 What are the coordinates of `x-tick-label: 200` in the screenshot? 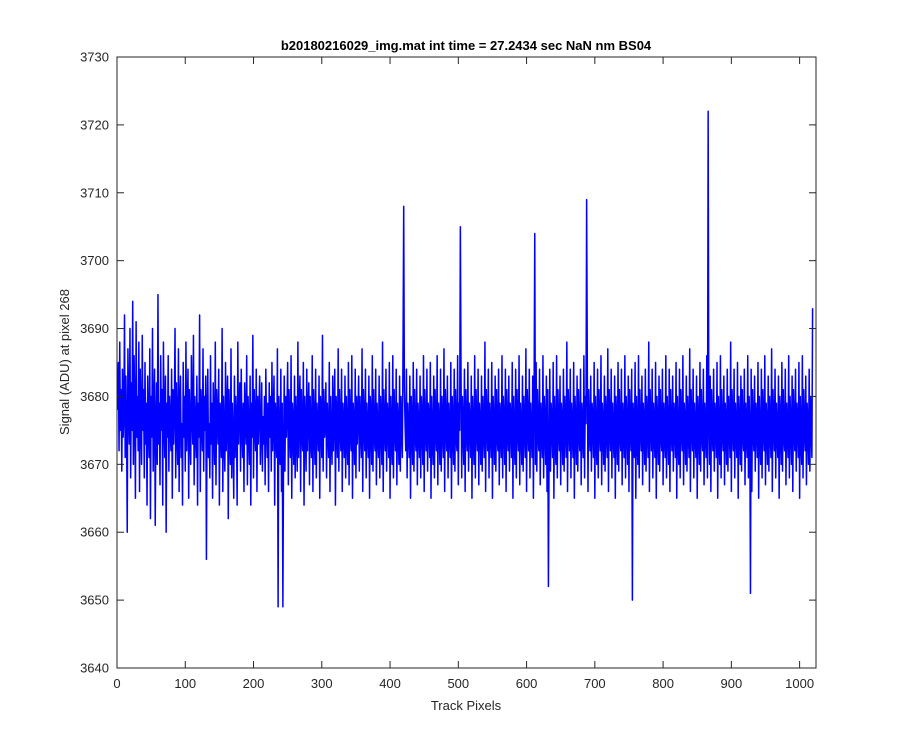 It's located at (254, 683).